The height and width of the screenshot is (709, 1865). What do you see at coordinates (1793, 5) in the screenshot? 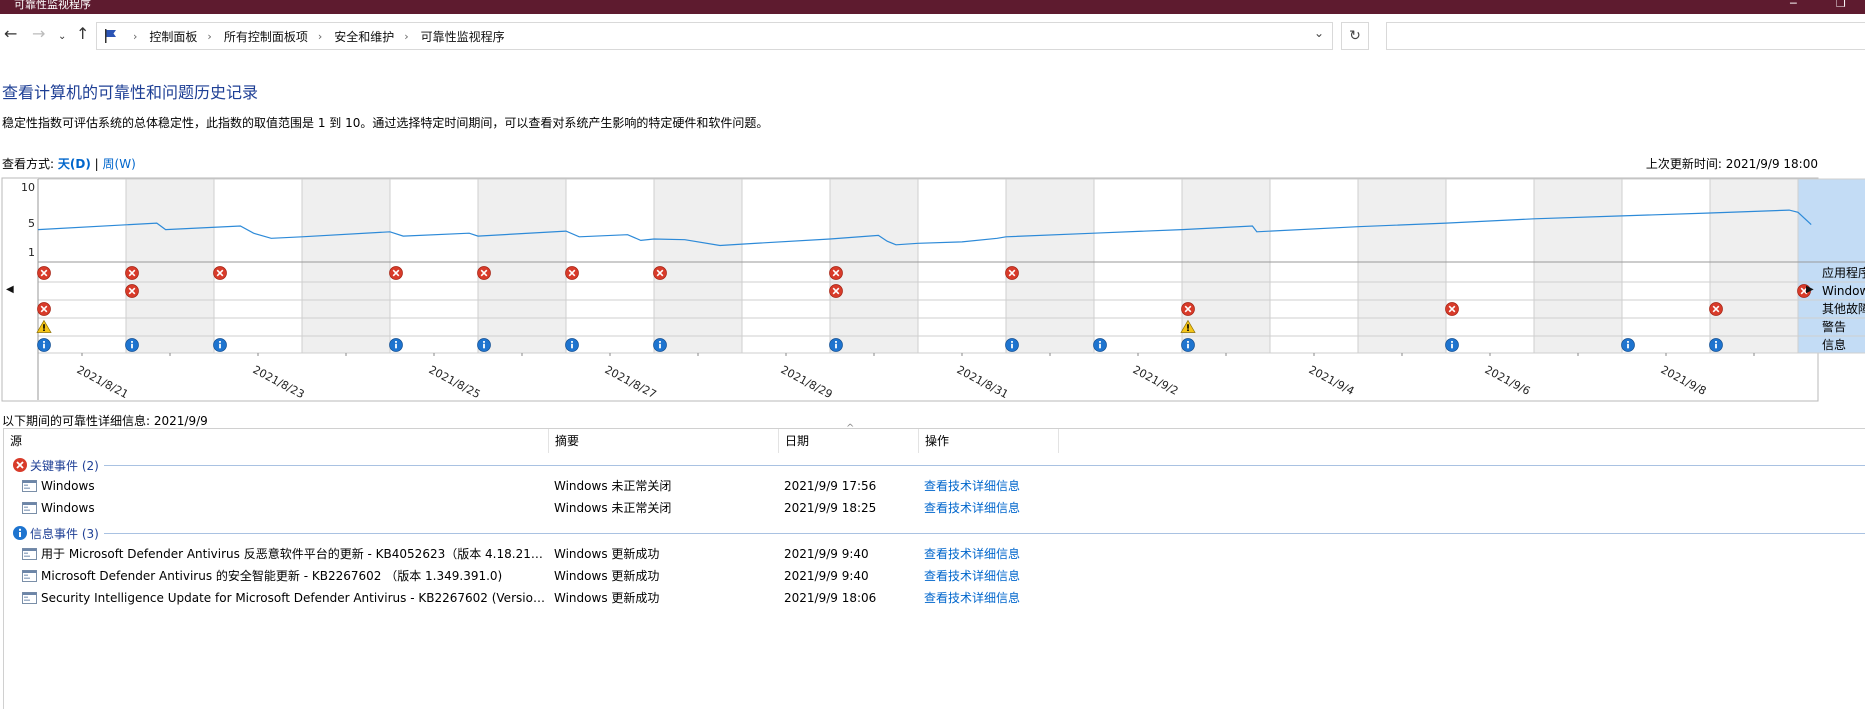
I see `minimize-icon: ─` at bounding box center [1793, 5].